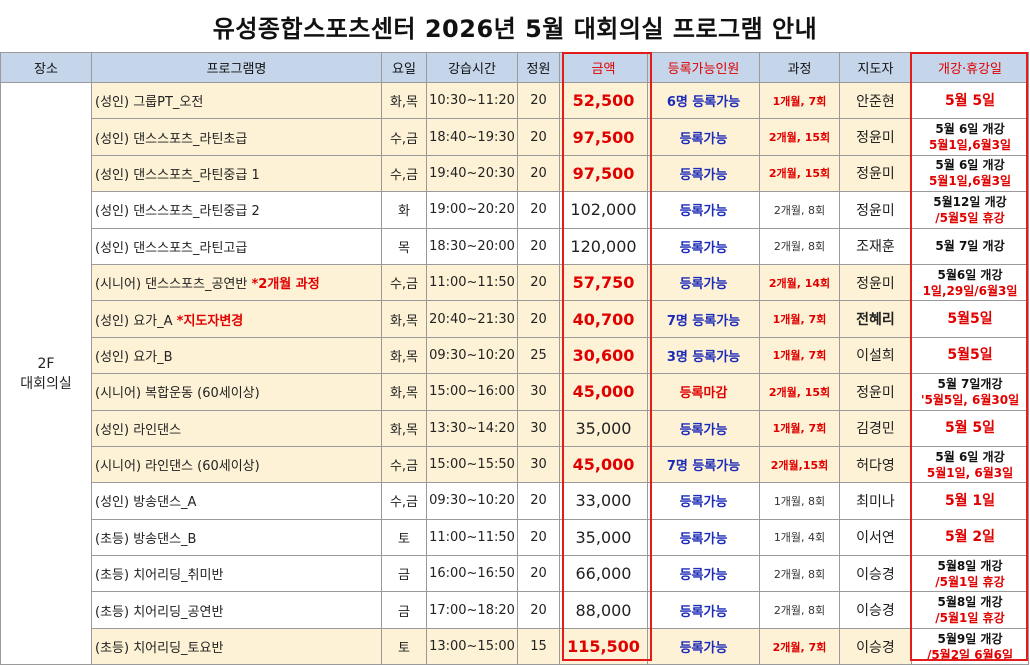  What do you see at coordinates (799, 501) in the screenshot?
I see `course-cell: 1개월, 8회` at bounding box center [799, 501].